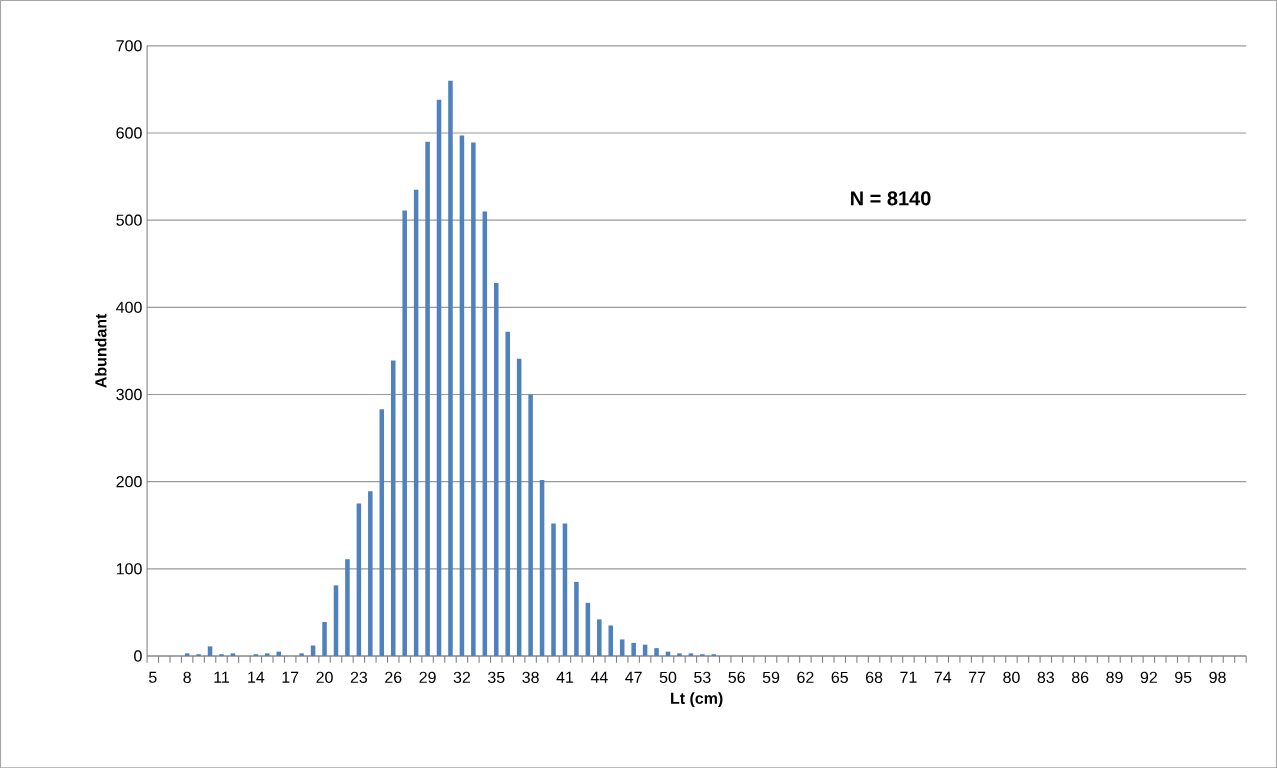 The width and height of the screenshot is (1277, 768). I want to click on x-tick-label: 8, so click(187, 677).